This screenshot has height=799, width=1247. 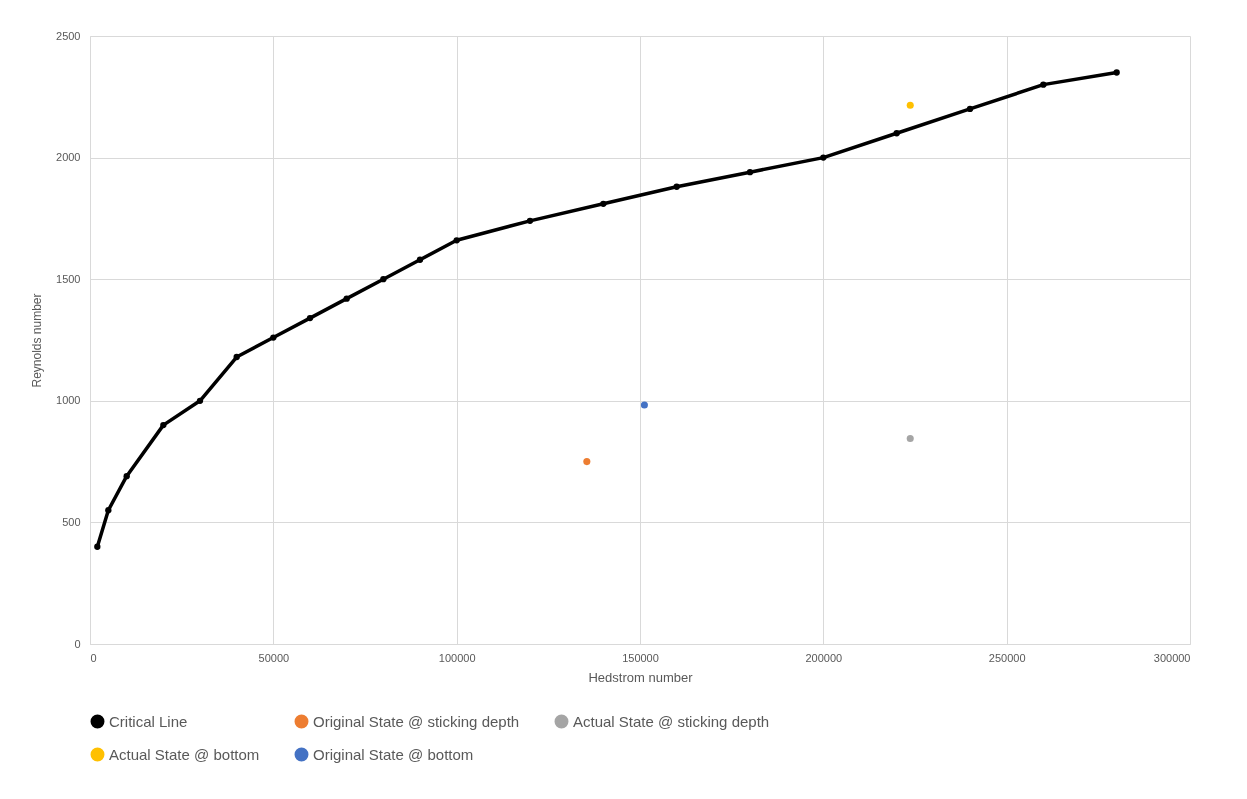 I want to click on y-tick-label: 1500, so click(x=68, y=278).